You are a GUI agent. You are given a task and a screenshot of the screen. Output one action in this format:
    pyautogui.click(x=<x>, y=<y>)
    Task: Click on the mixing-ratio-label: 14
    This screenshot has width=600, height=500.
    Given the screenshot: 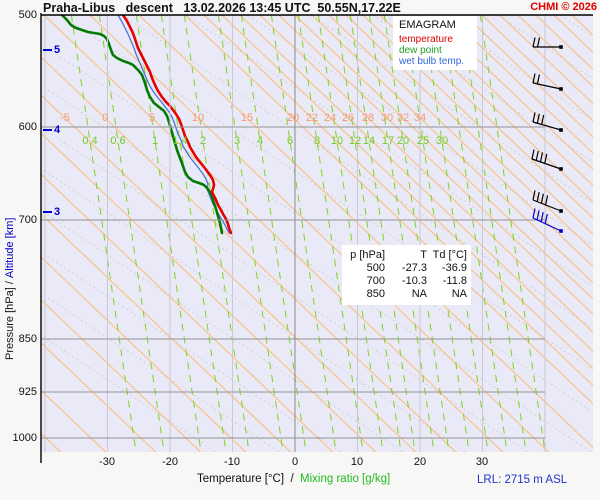 What is the action you would take?
    pyautogui.click(x=369, y=141)
    